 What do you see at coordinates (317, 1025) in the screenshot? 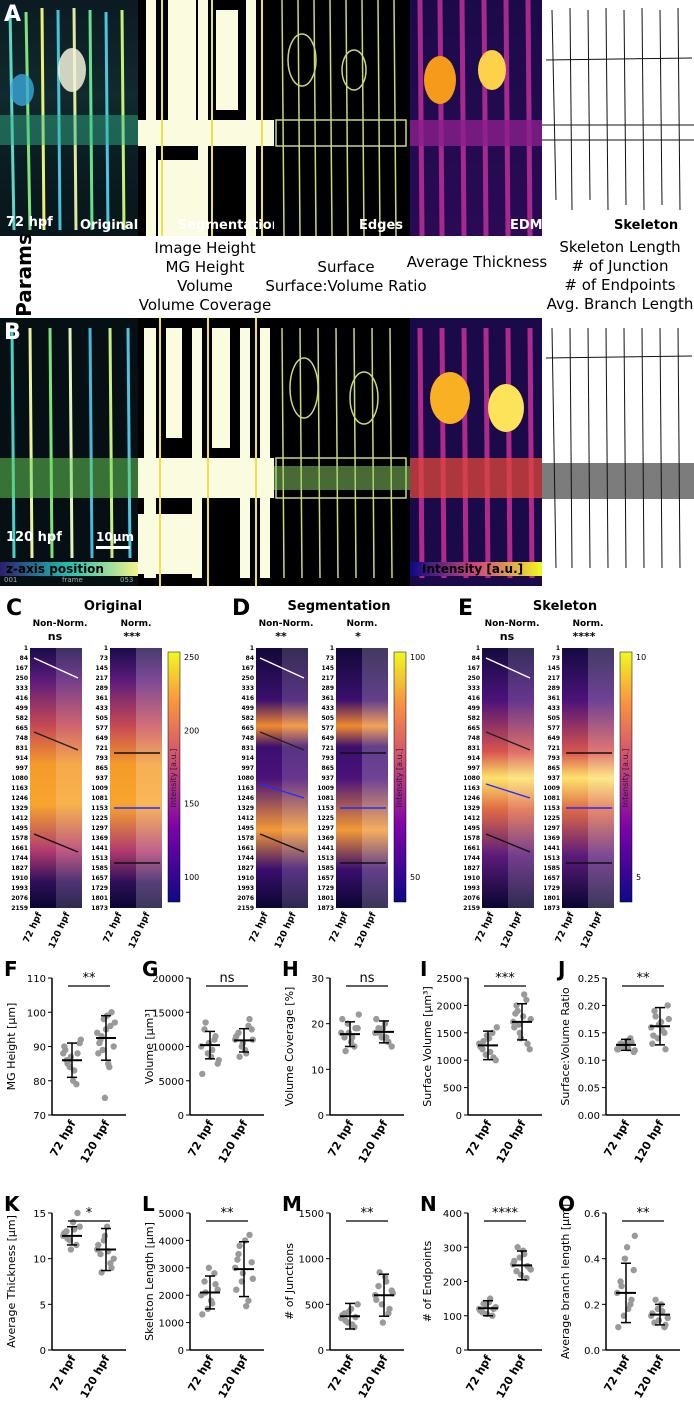
I see `y-tick-label: 20` at bounding box center [317, 1025].